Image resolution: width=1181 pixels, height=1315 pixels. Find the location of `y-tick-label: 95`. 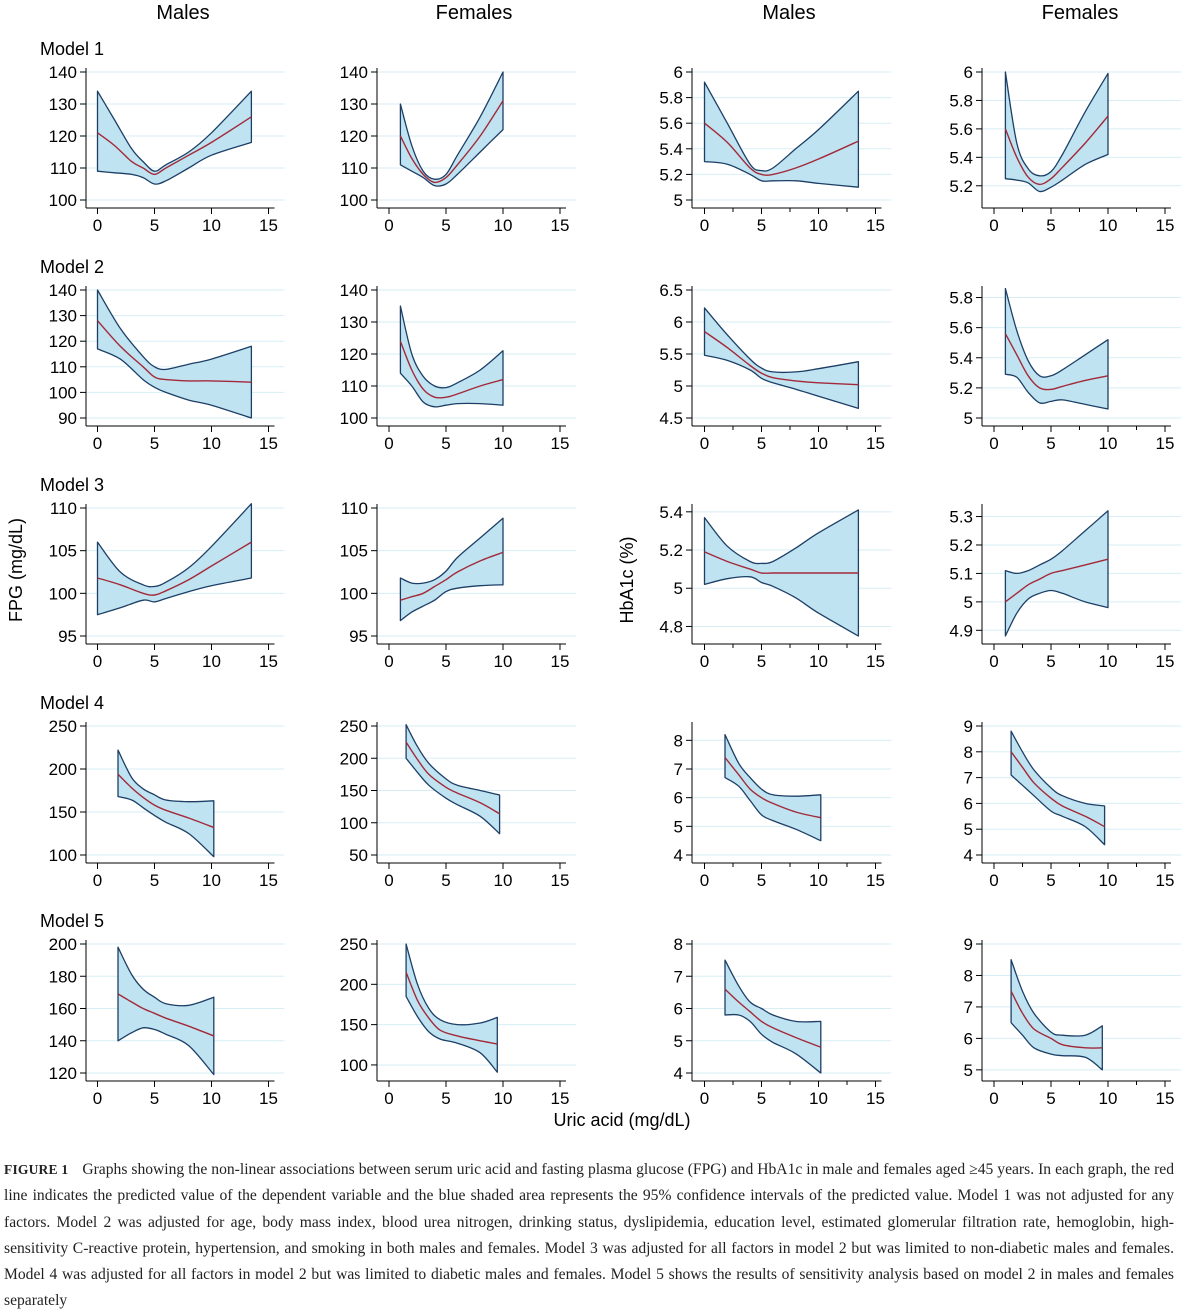

y-tick-label: 95 is located at coordinates (358, 636).